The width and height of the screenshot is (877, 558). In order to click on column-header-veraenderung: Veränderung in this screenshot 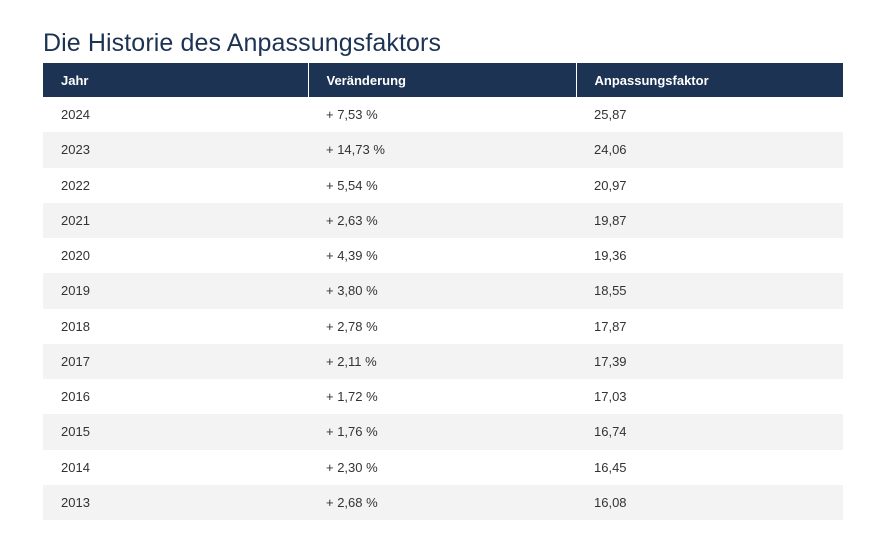, I will do `click(442, 80)`.